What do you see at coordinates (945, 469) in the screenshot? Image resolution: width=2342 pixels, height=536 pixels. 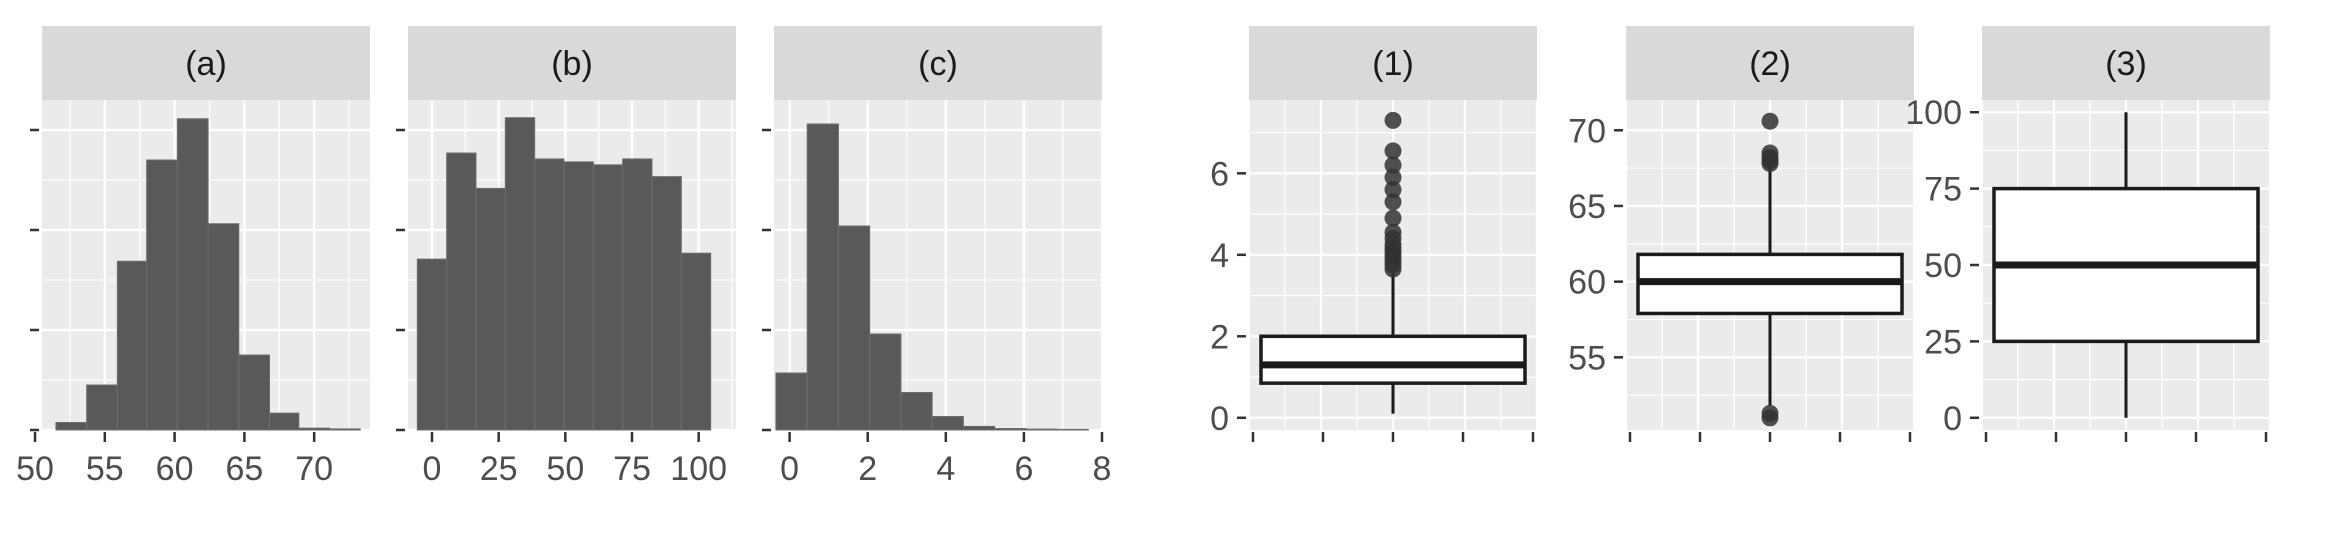 I see `x-tick-label: 4` at bounding box center [945, 469].